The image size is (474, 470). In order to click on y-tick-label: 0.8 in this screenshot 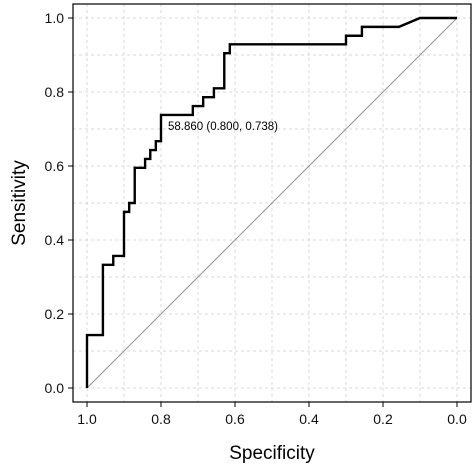, I will do `click(55, 92)`.